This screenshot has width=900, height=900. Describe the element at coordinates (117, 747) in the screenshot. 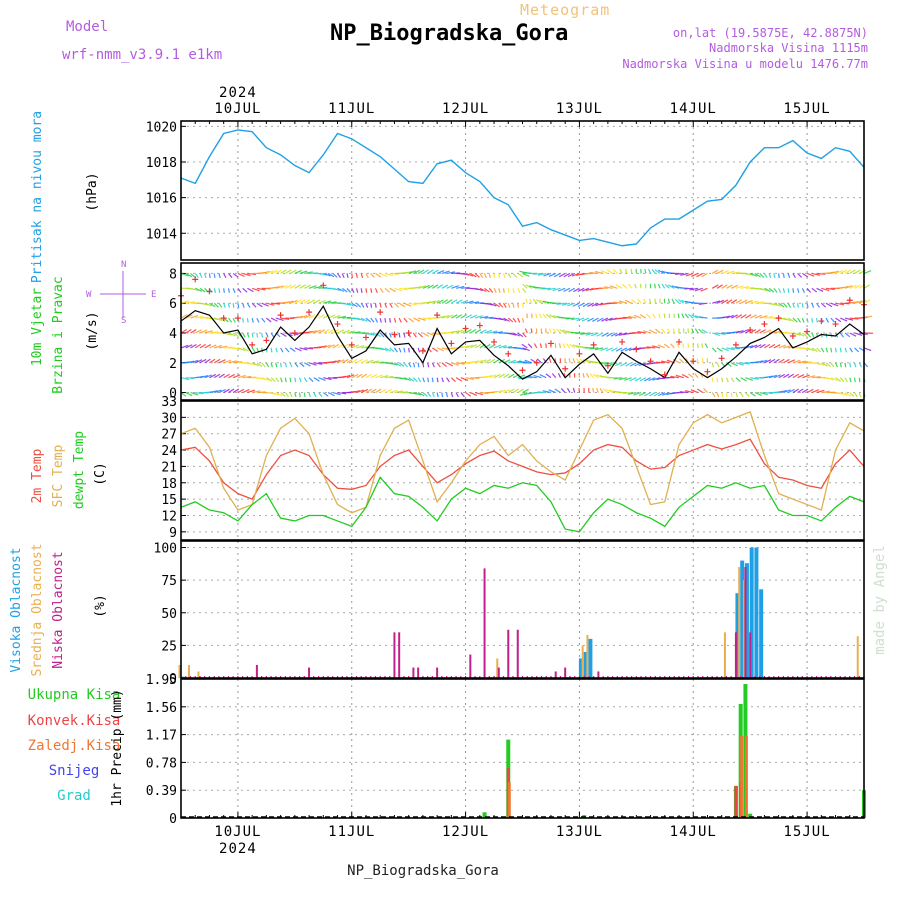

I see `precip-axis-label: 1hr Precip (mm)` at that location.